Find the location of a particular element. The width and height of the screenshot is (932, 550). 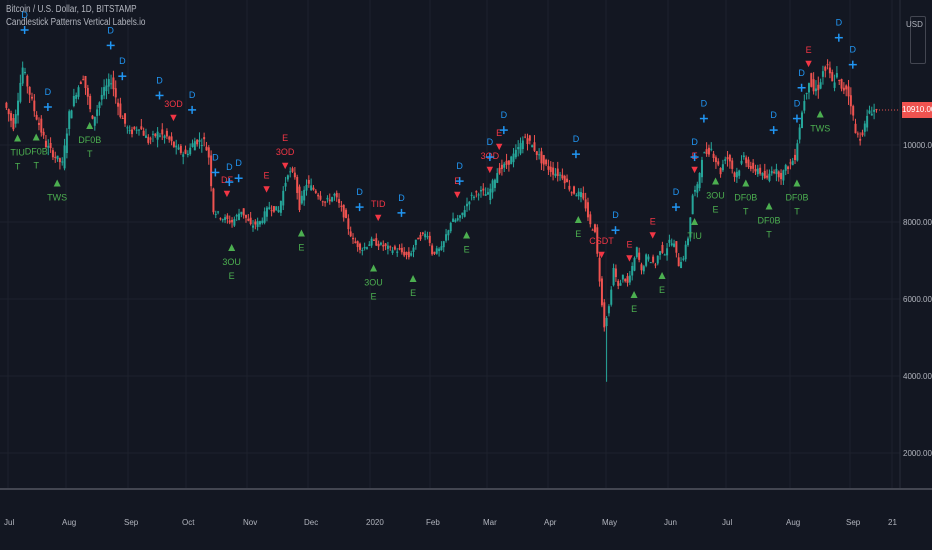

price-axis-bg is located at coordinates (916, 275).